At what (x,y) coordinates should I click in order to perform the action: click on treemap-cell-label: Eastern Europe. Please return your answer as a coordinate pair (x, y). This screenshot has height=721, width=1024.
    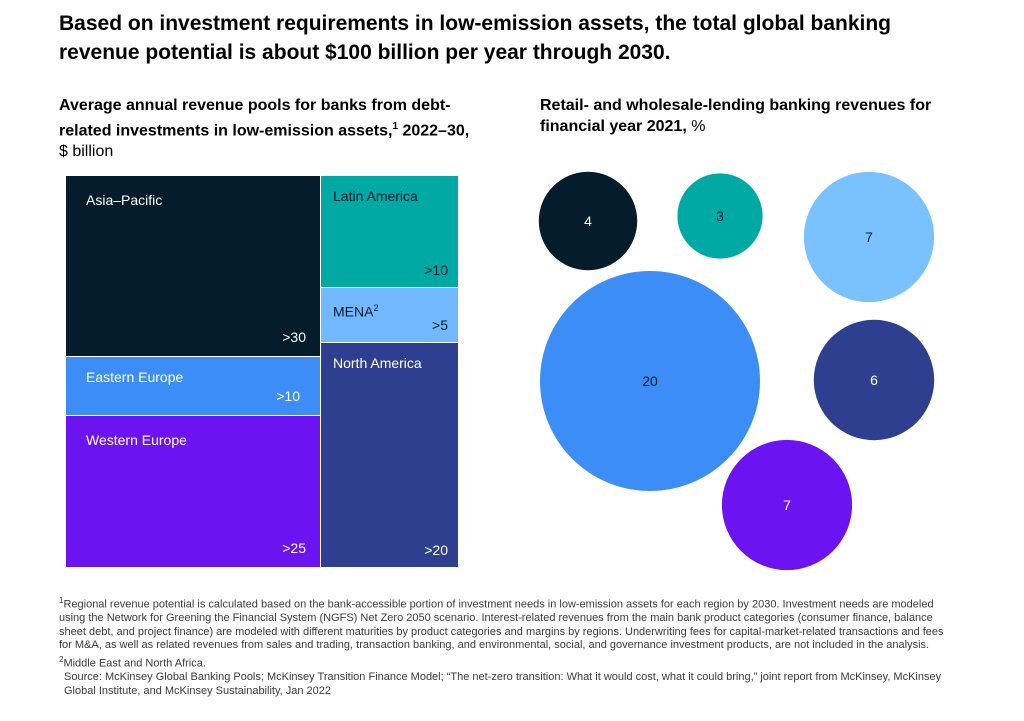
    Looking at the image, I should click on (135, 377).